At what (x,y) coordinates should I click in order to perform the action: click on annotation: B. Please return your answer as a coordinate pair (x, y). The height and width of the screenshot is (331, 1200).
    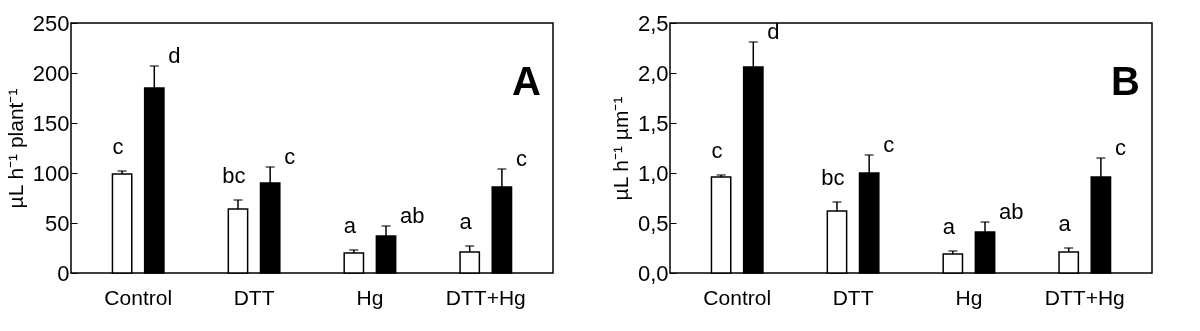
    Looking at the image, I should click on (1125, 81).